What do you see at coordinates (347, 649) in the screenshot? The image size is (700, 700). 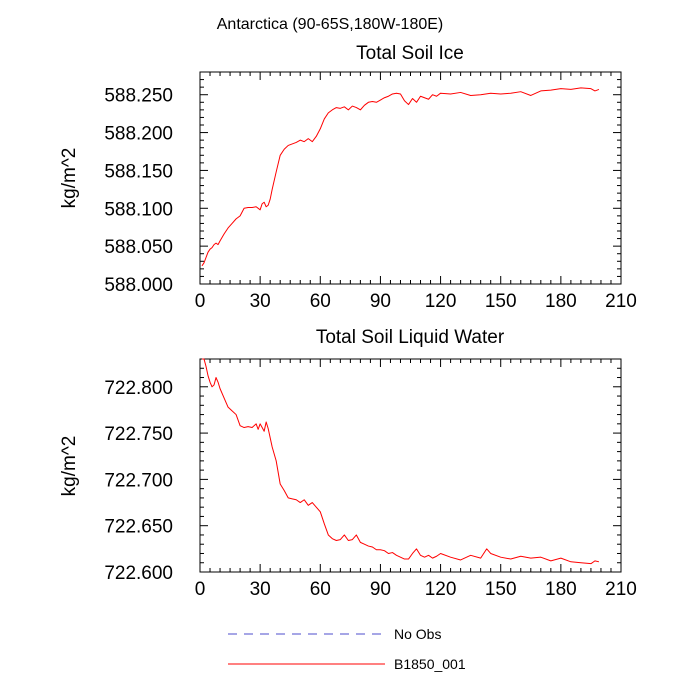 I see `legend: No Obs B1850_001` at bounding box center [347, 649].